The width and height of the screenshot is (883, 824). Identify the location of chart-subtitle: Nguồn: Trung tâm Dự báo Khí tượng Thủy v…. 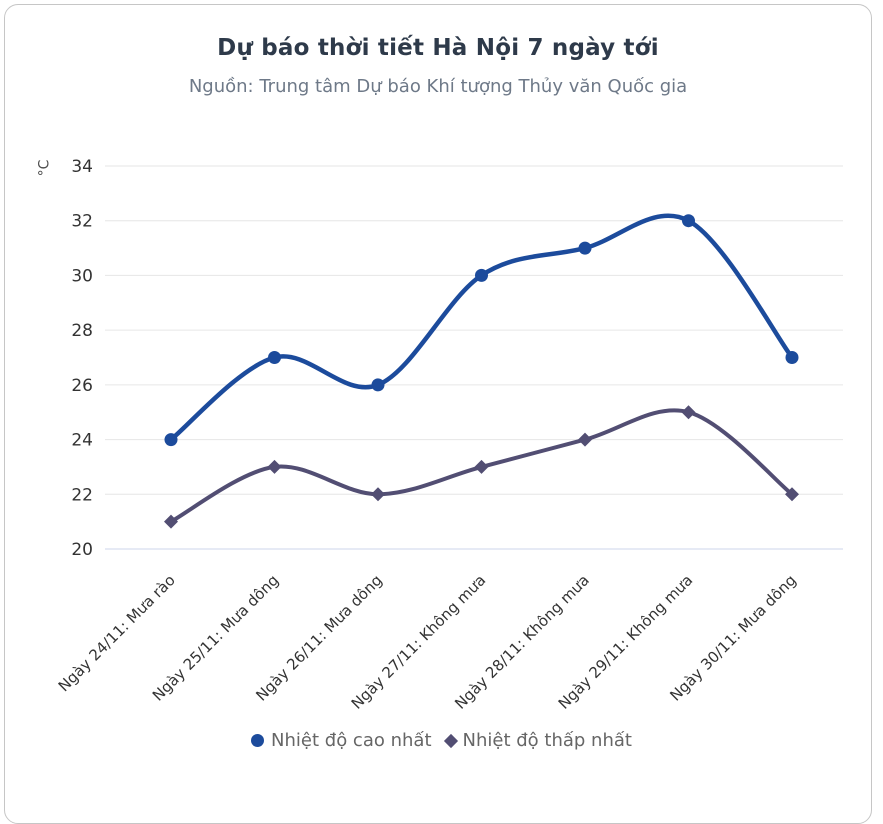
(438, 86).